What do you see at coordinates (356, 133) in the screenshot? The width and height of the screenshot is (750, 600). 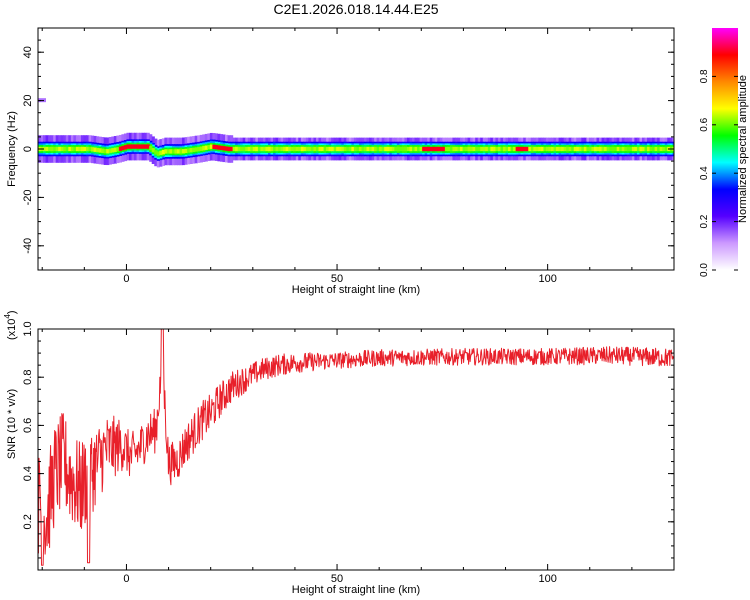 I see `spectrogram-image` at bounding box center [356, 133].